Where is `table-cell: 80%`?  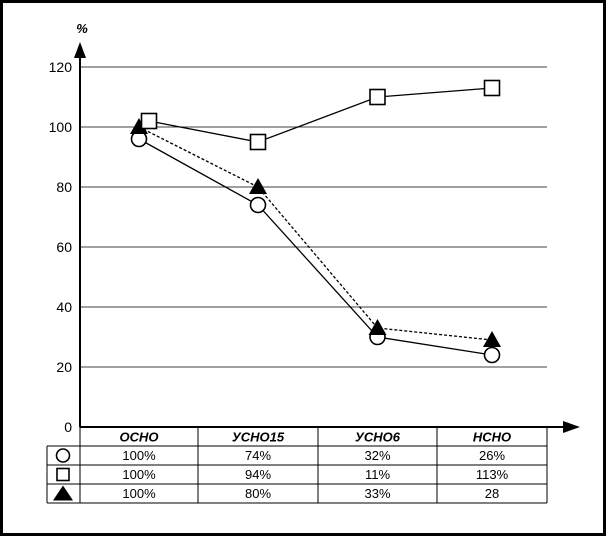 table-cell: 80% is located at coordinates (258, 493).